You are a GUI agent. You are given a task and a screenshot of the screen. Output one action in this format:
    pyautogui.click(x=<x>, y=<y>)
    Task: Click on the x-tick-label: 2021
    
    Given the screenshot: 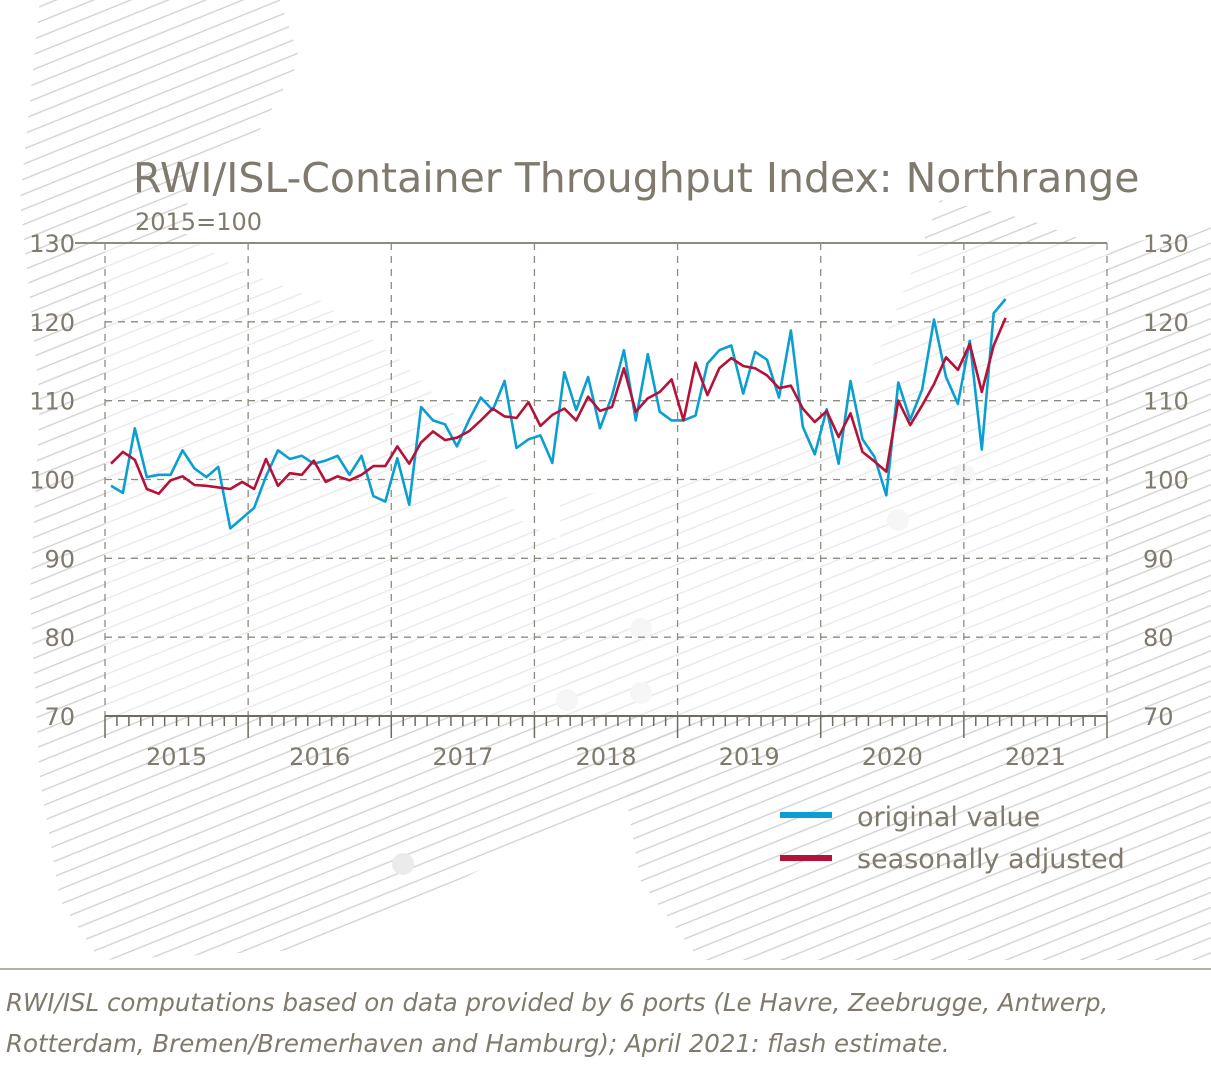 What is the action you would take?
    pyautogui.click(x=1035, y=757)
    